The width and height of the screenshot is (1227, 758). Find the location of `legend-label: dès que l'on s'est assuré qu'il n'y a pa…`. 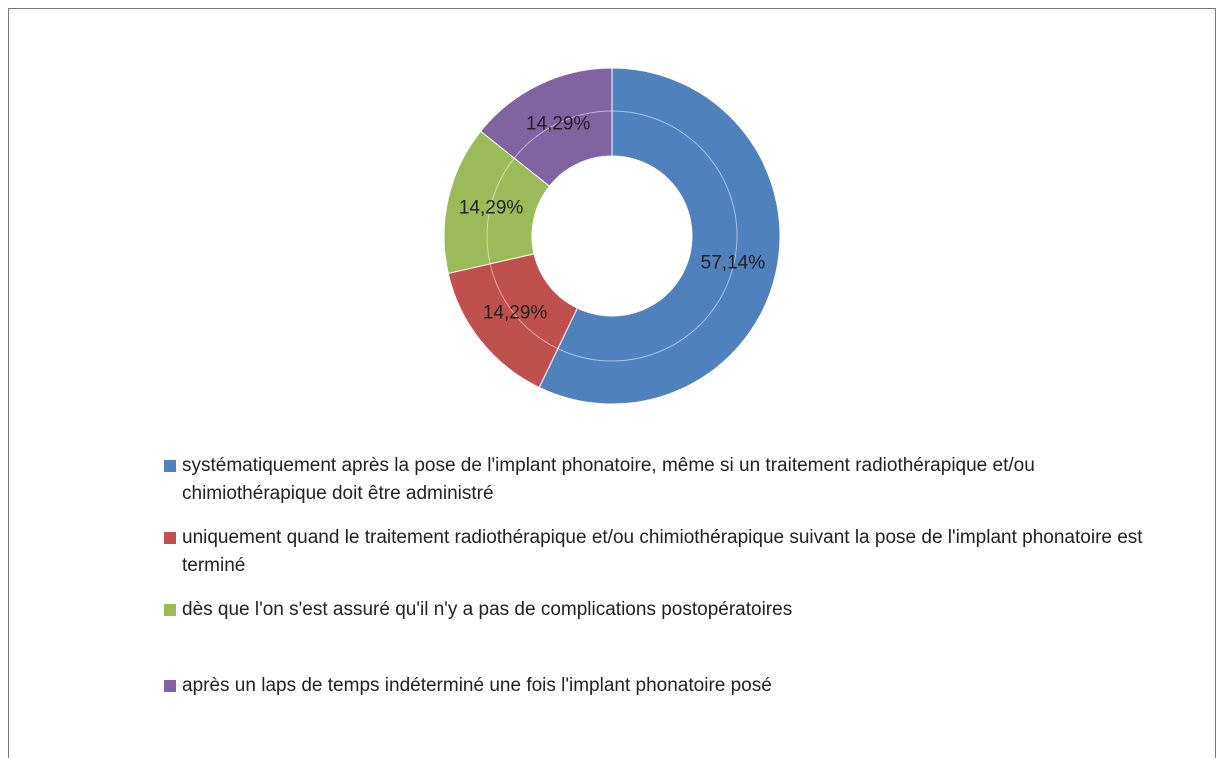

legend-label: dès que l'on s'est assuré qu'il n'y a pa… is located at coordinates (487, 609).